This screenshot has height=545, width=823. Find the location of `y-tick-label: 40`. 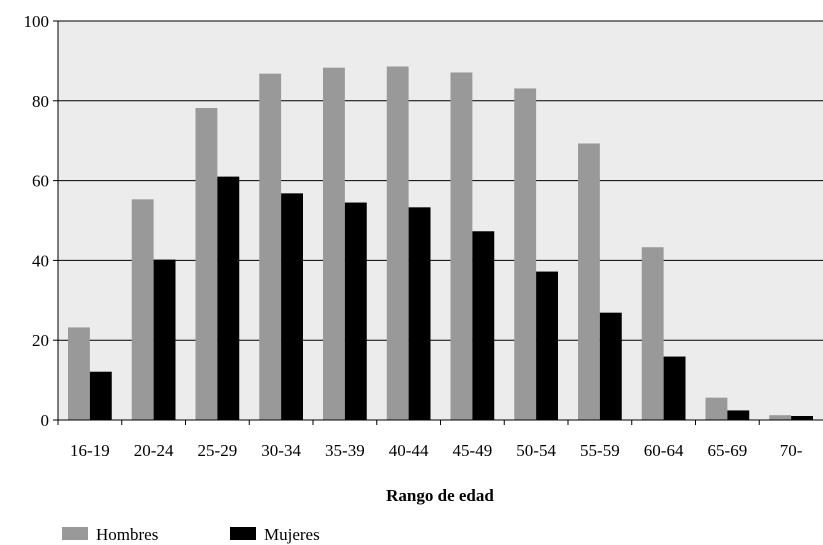

y-tick-label: 40 is located at coordinates (40, 260).